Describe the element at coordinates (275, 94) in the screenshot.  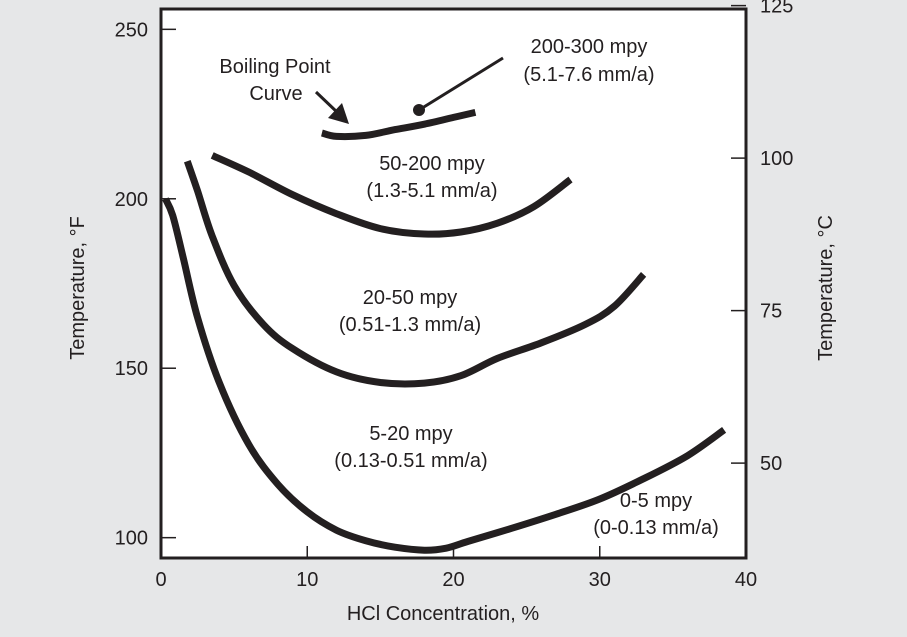
I see `label-boiling-curve: Curve` at that location.